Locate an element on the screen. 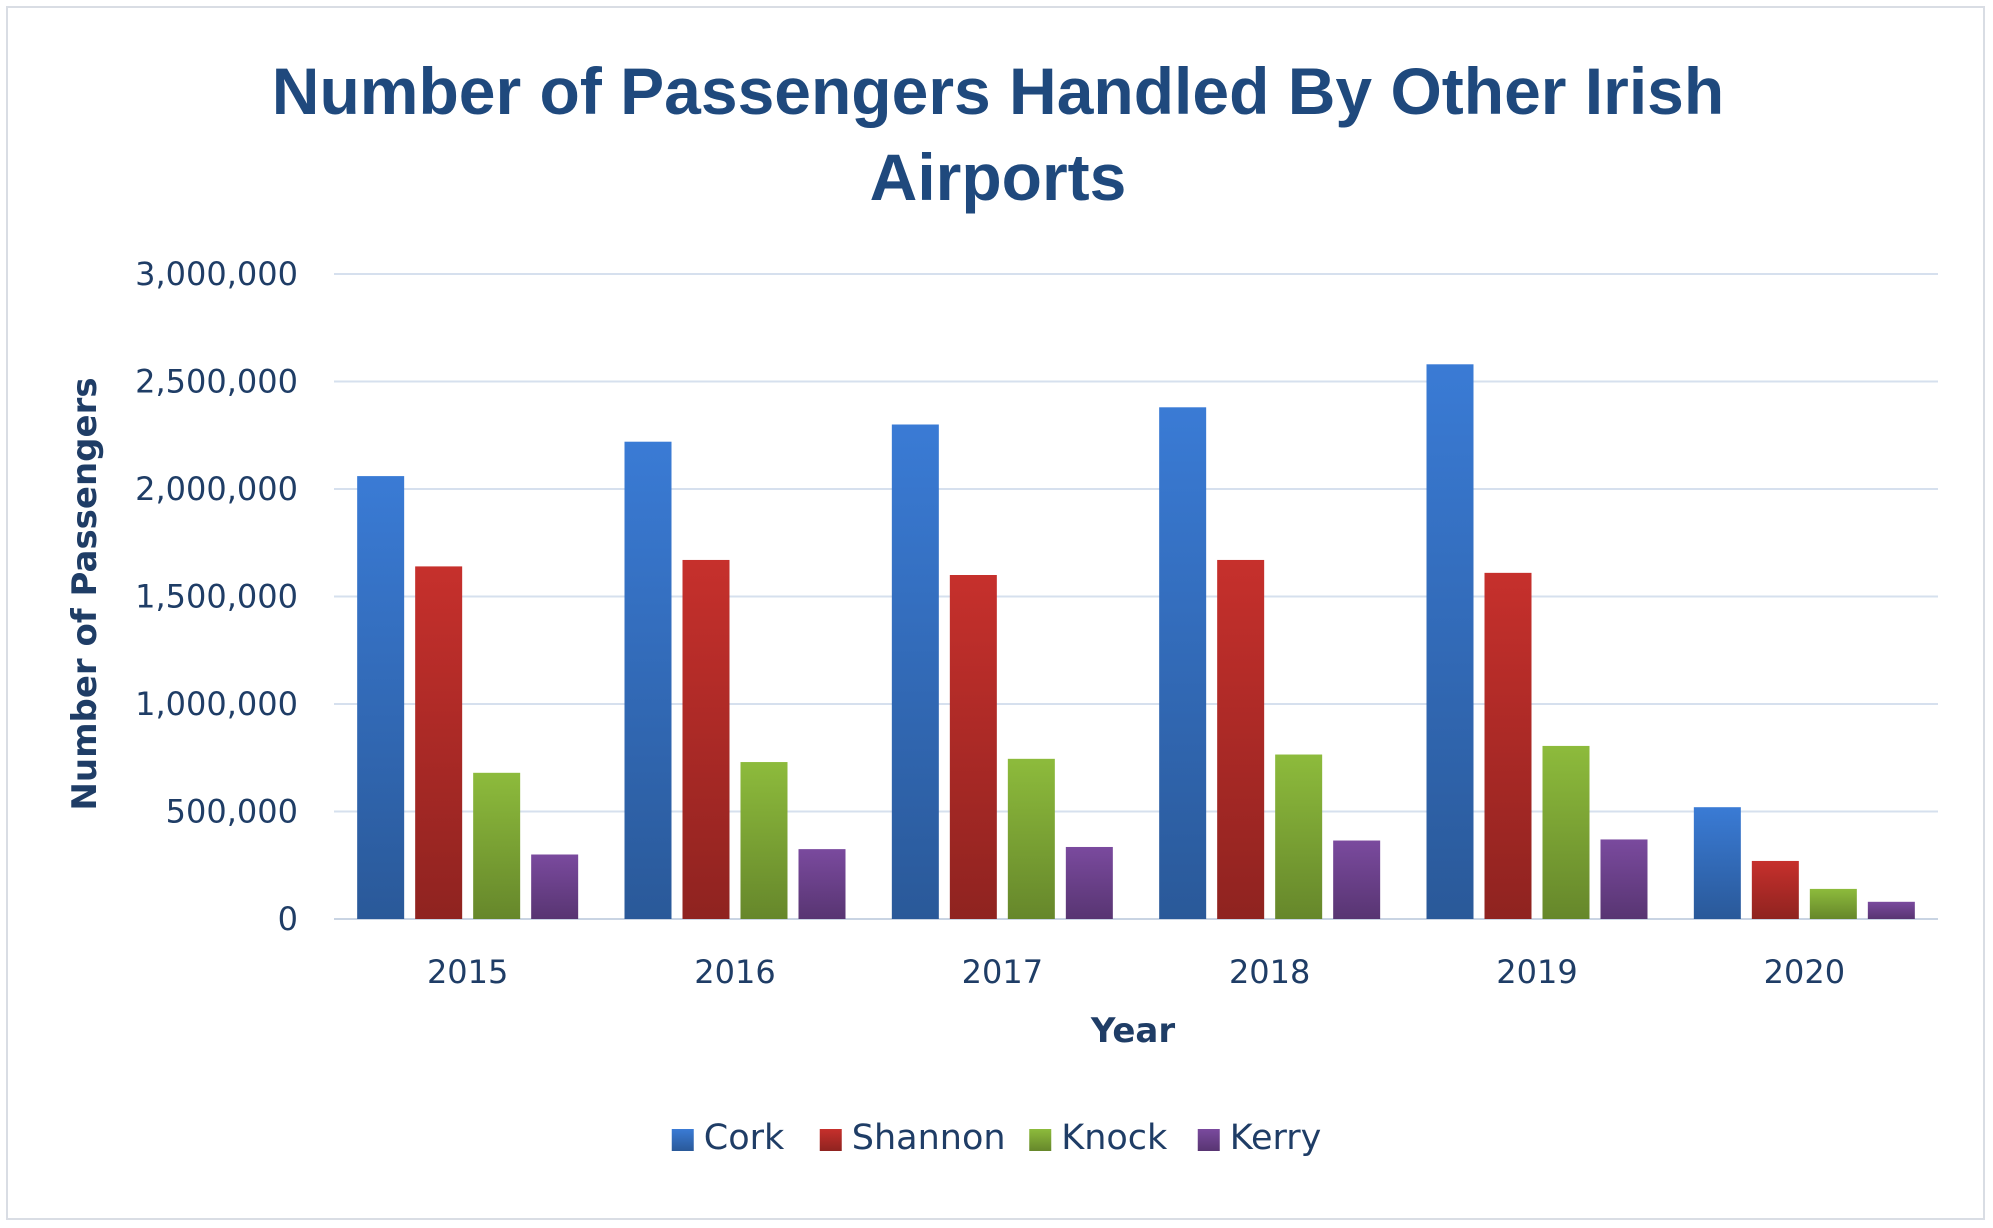 The height and width of the screenshot is (1228, 1993). y-axis-title: Number of Passengers is located at coordinates (85, 593).